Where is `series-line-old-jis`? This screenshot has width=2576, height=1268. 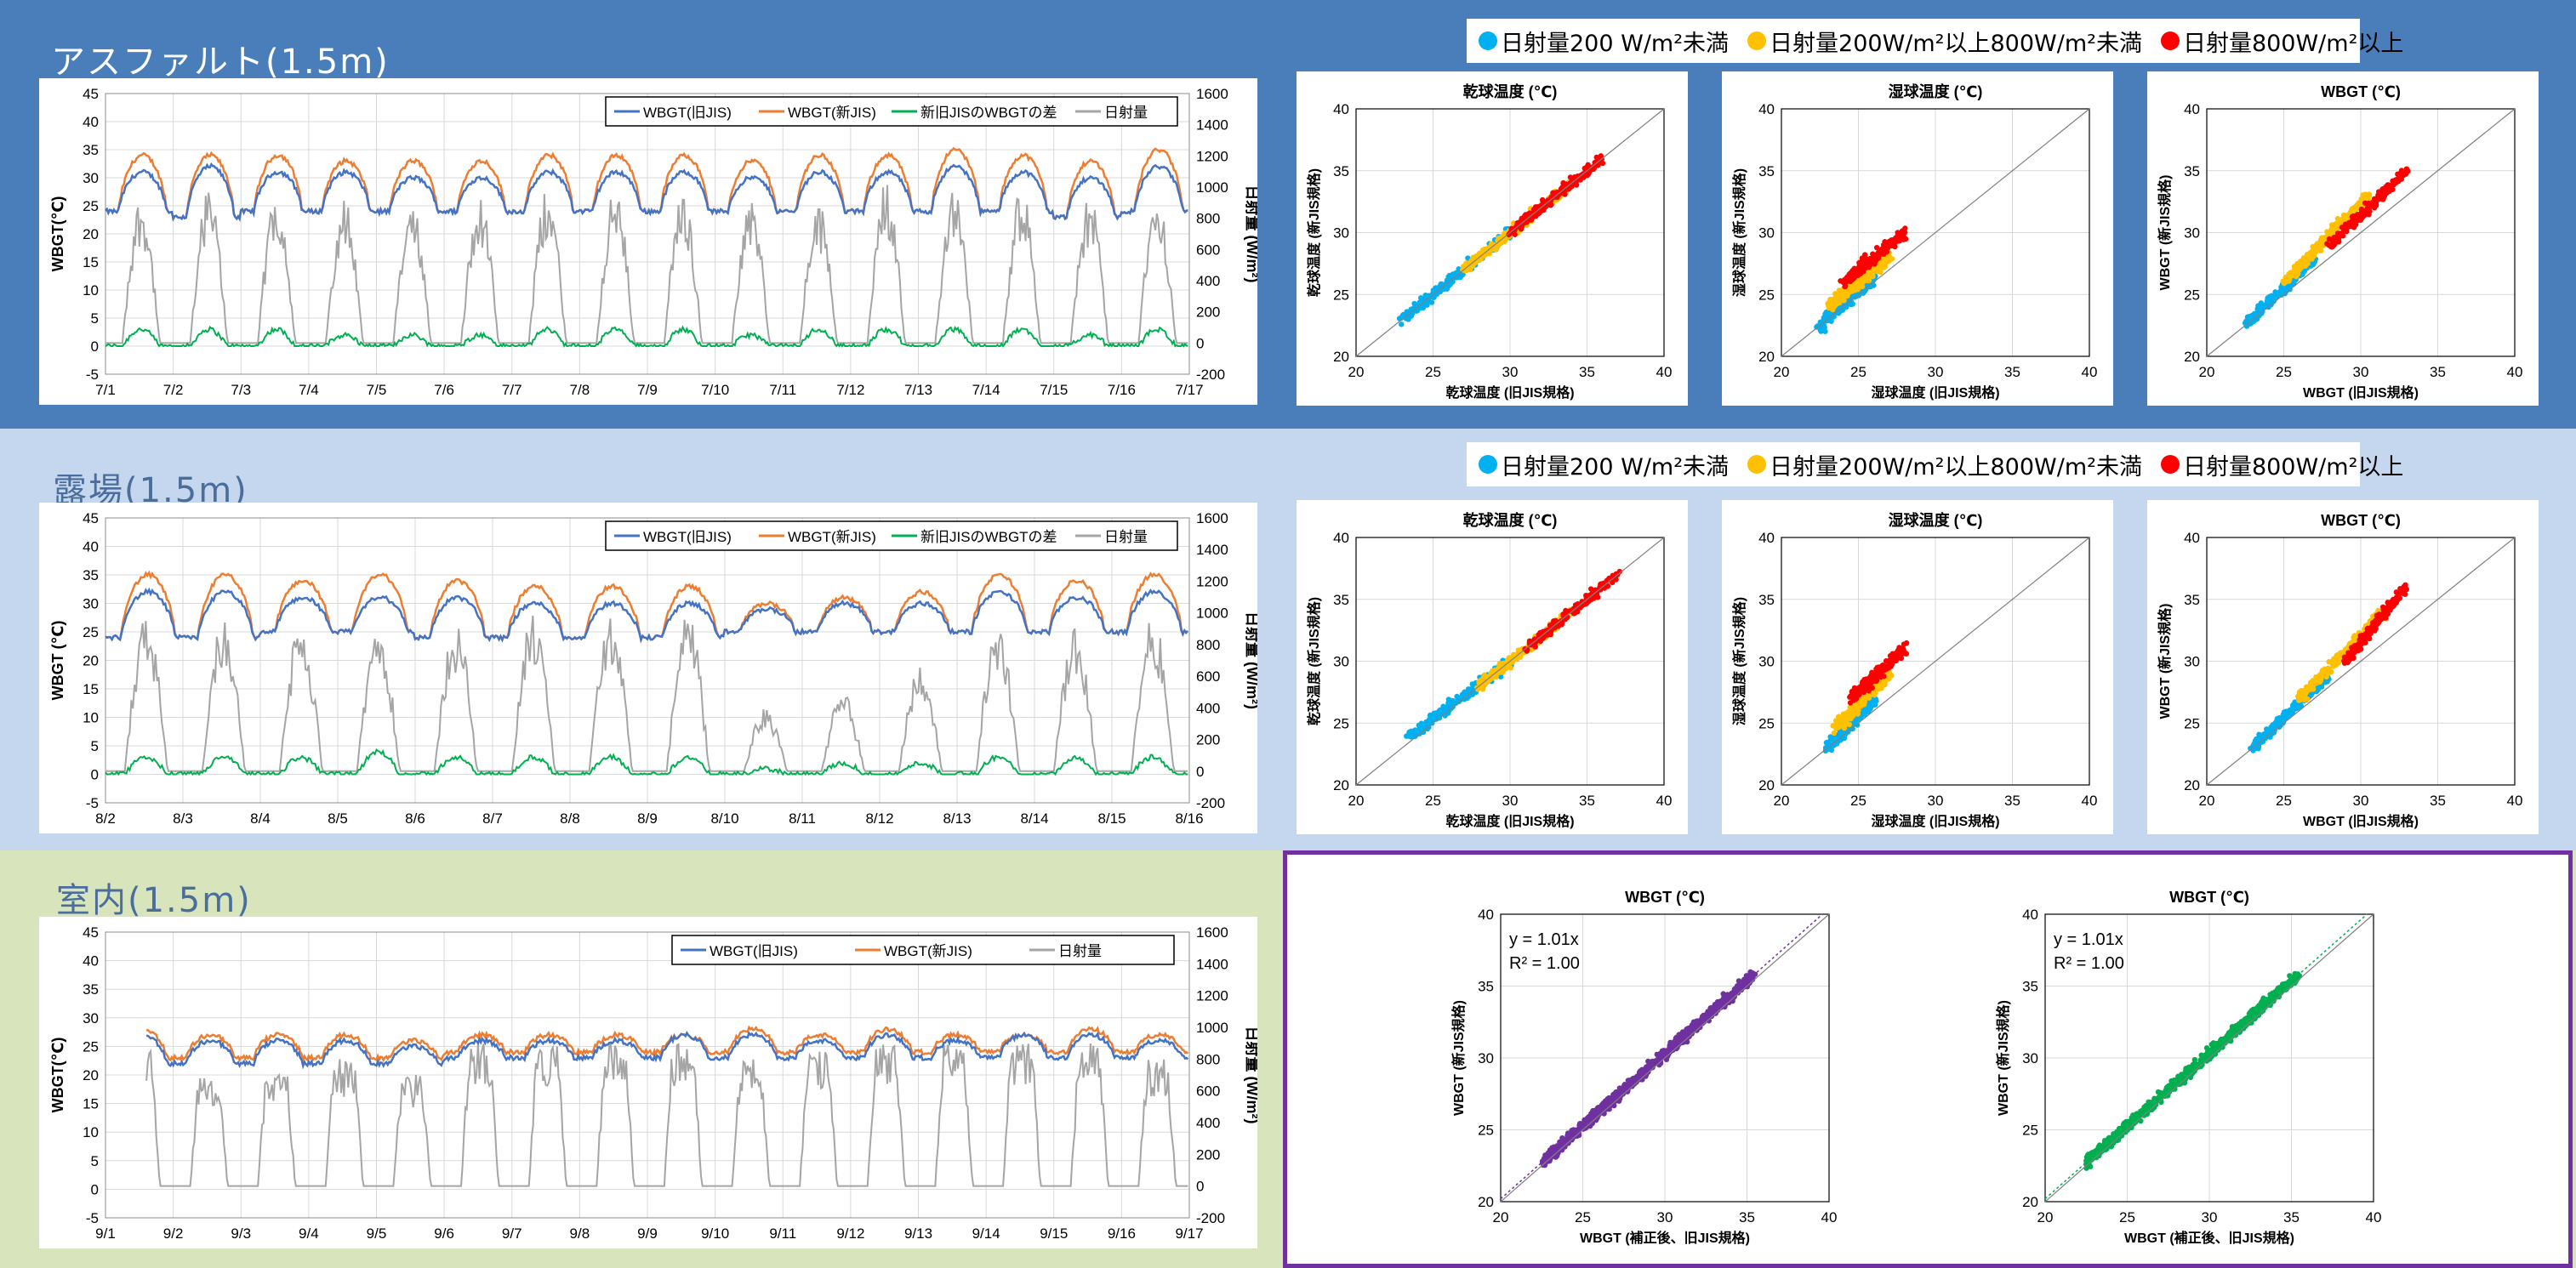
series-line-old-jis is located at coordinates (647, 192).